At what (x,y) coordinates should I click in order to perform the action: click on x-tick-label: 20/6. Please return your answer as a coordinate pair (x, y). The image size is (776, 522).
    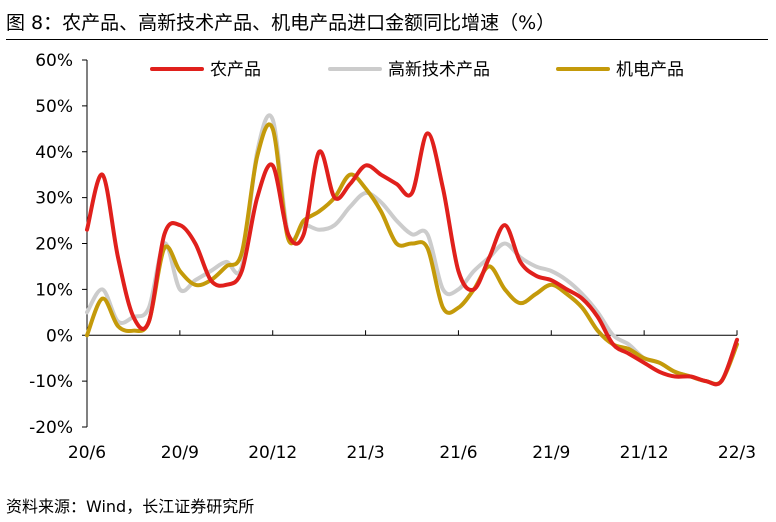
    Looking at the image, I should click on (87, 453).